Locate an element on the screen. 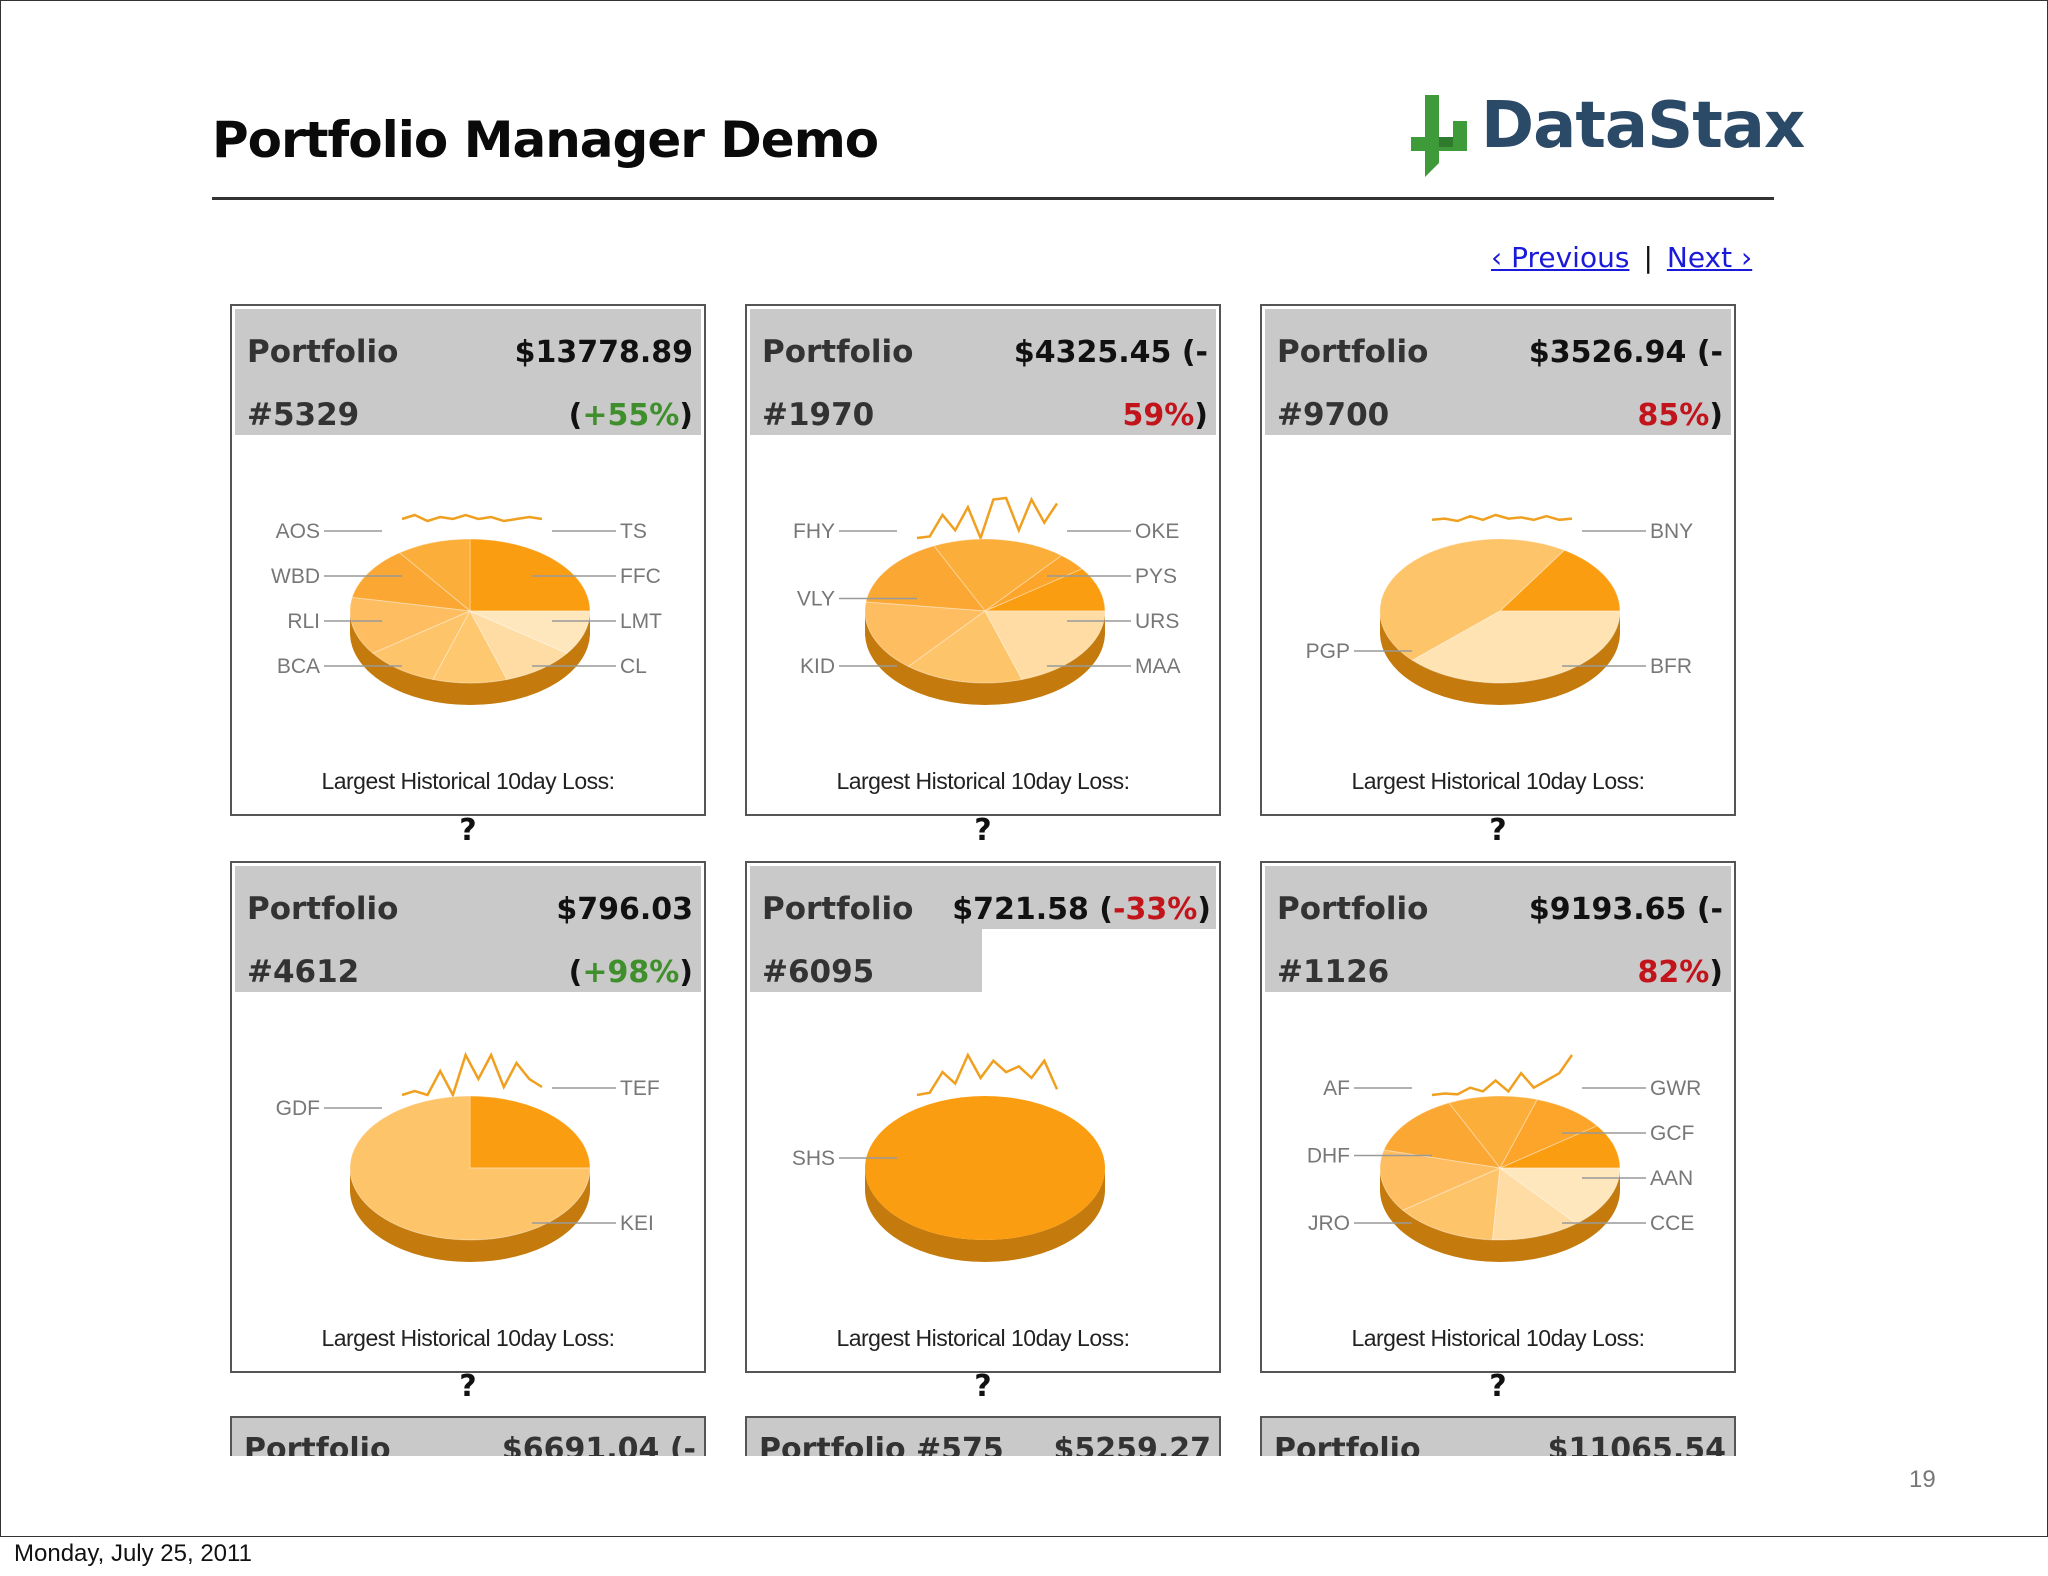 This screenshot has width=2048, height=1576. portfolio-chart: AF DHF JRO GWR GCF AAN CCE is located at coordinates (1504, 1158).